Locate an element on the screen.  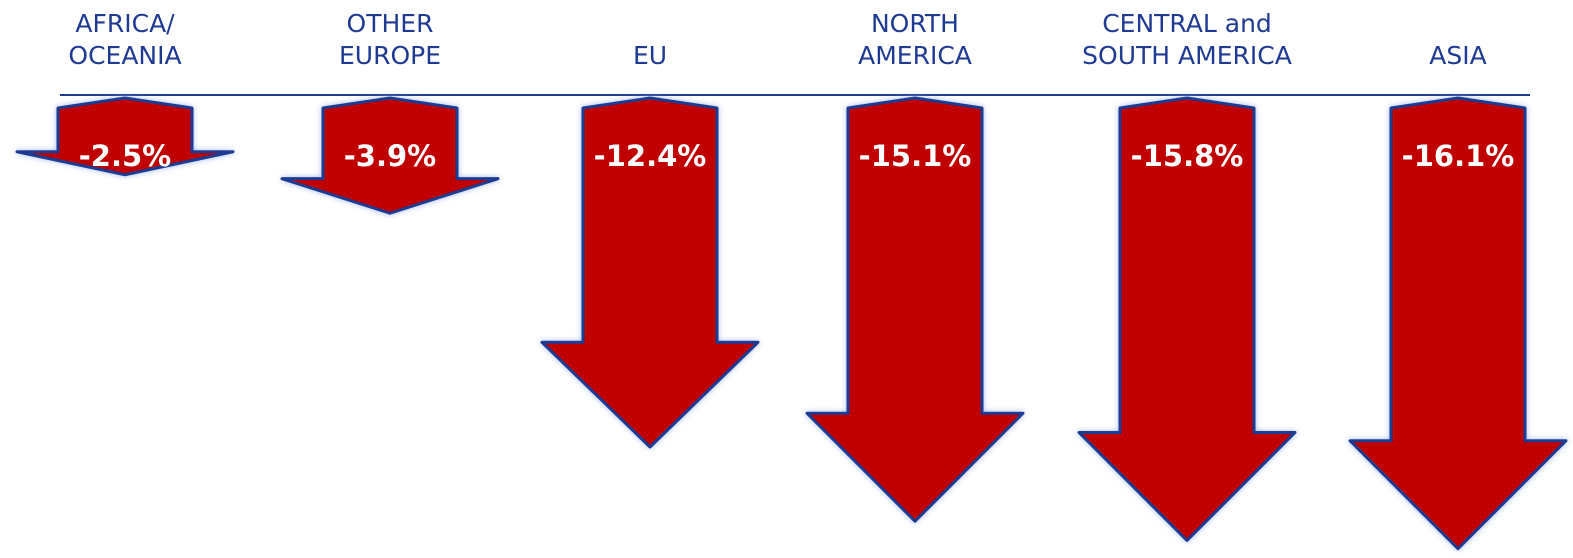
category-label: OTHER EUROPE is located at coordinates (389, 39).